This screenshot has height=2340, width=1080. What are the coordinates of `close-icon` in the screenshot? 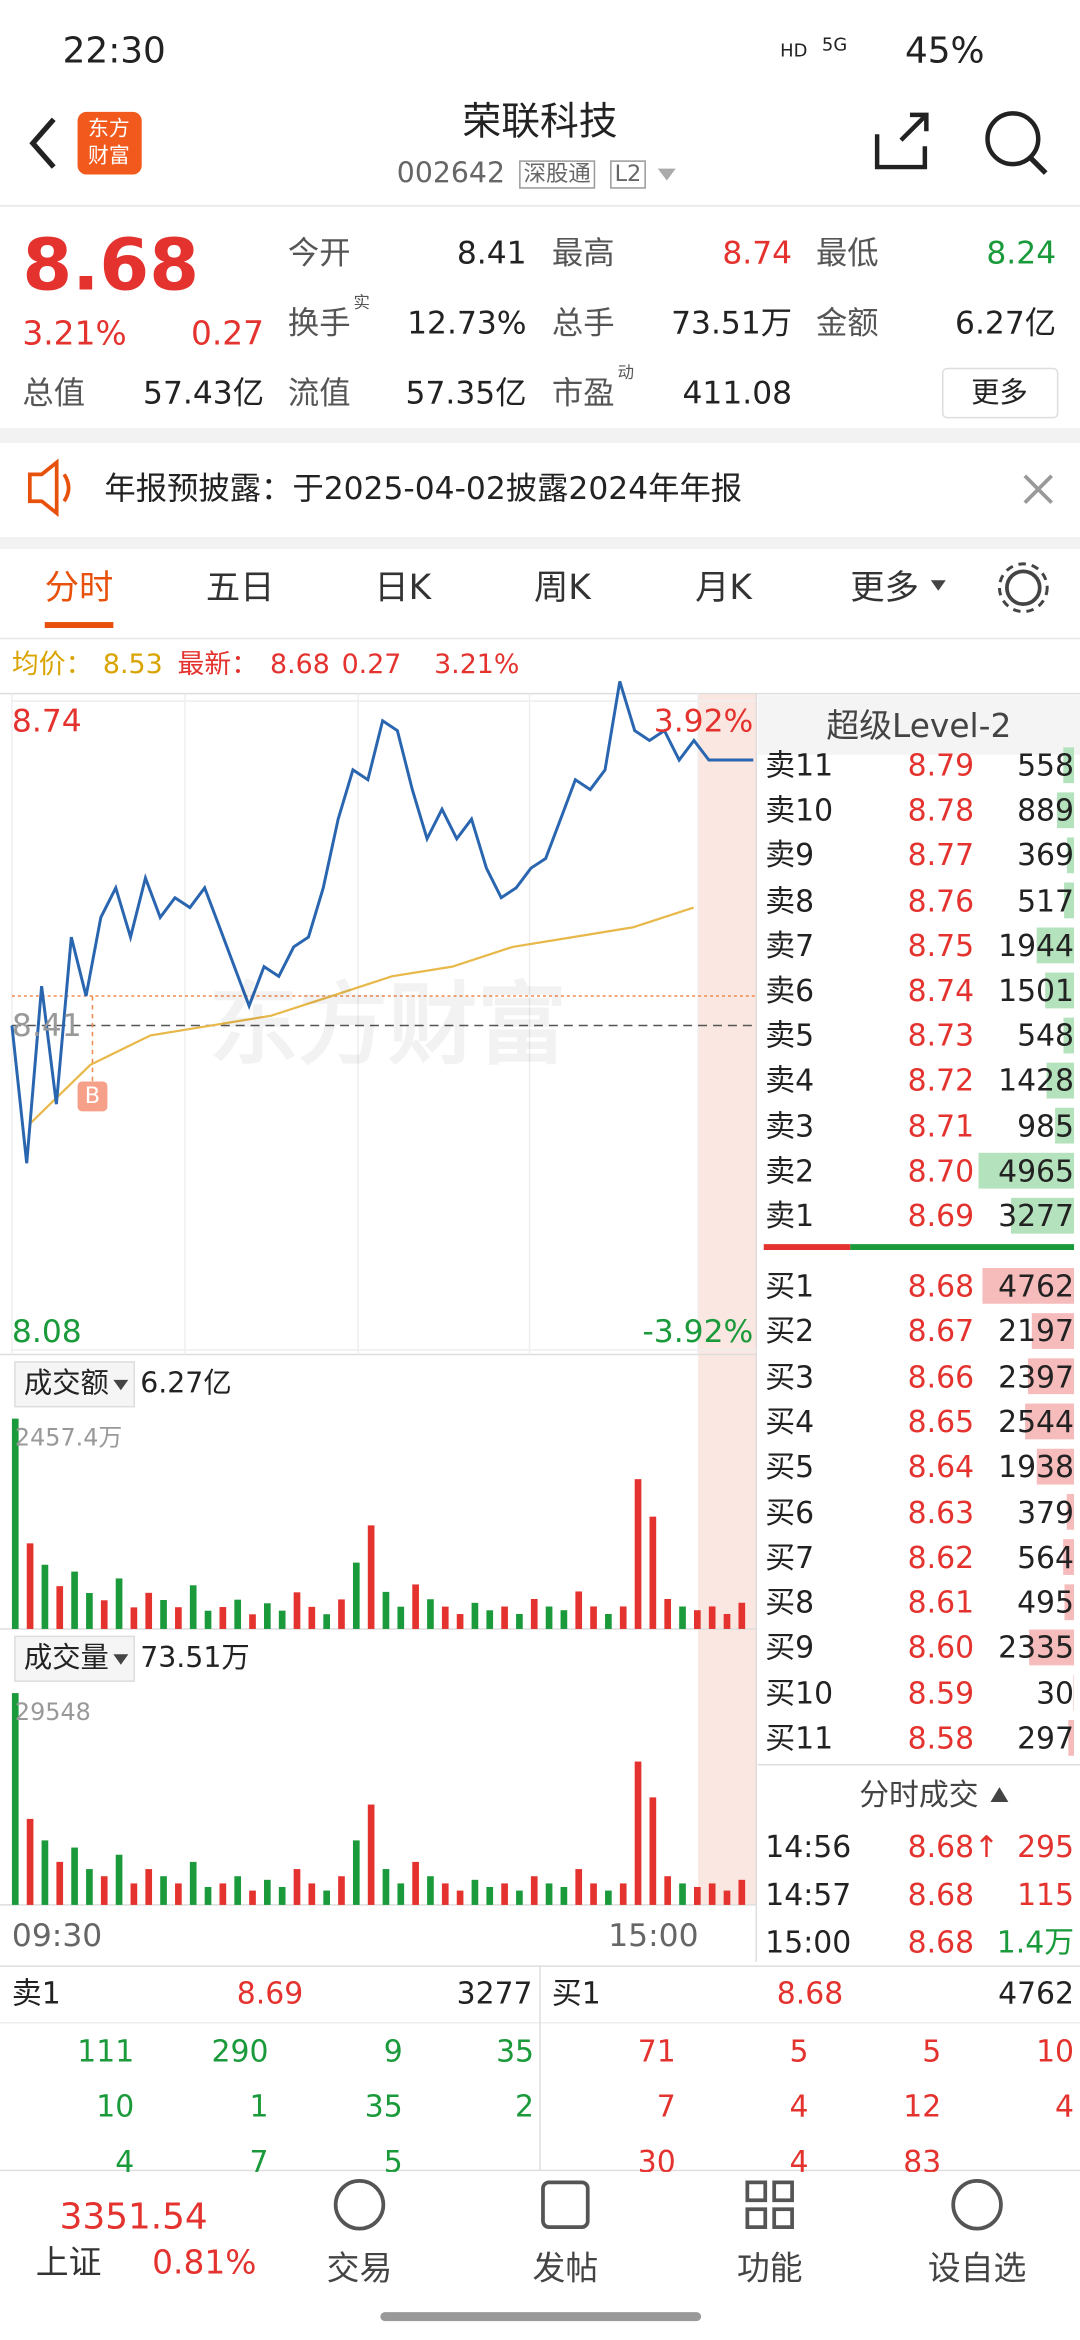 It's located at (1038, 489).